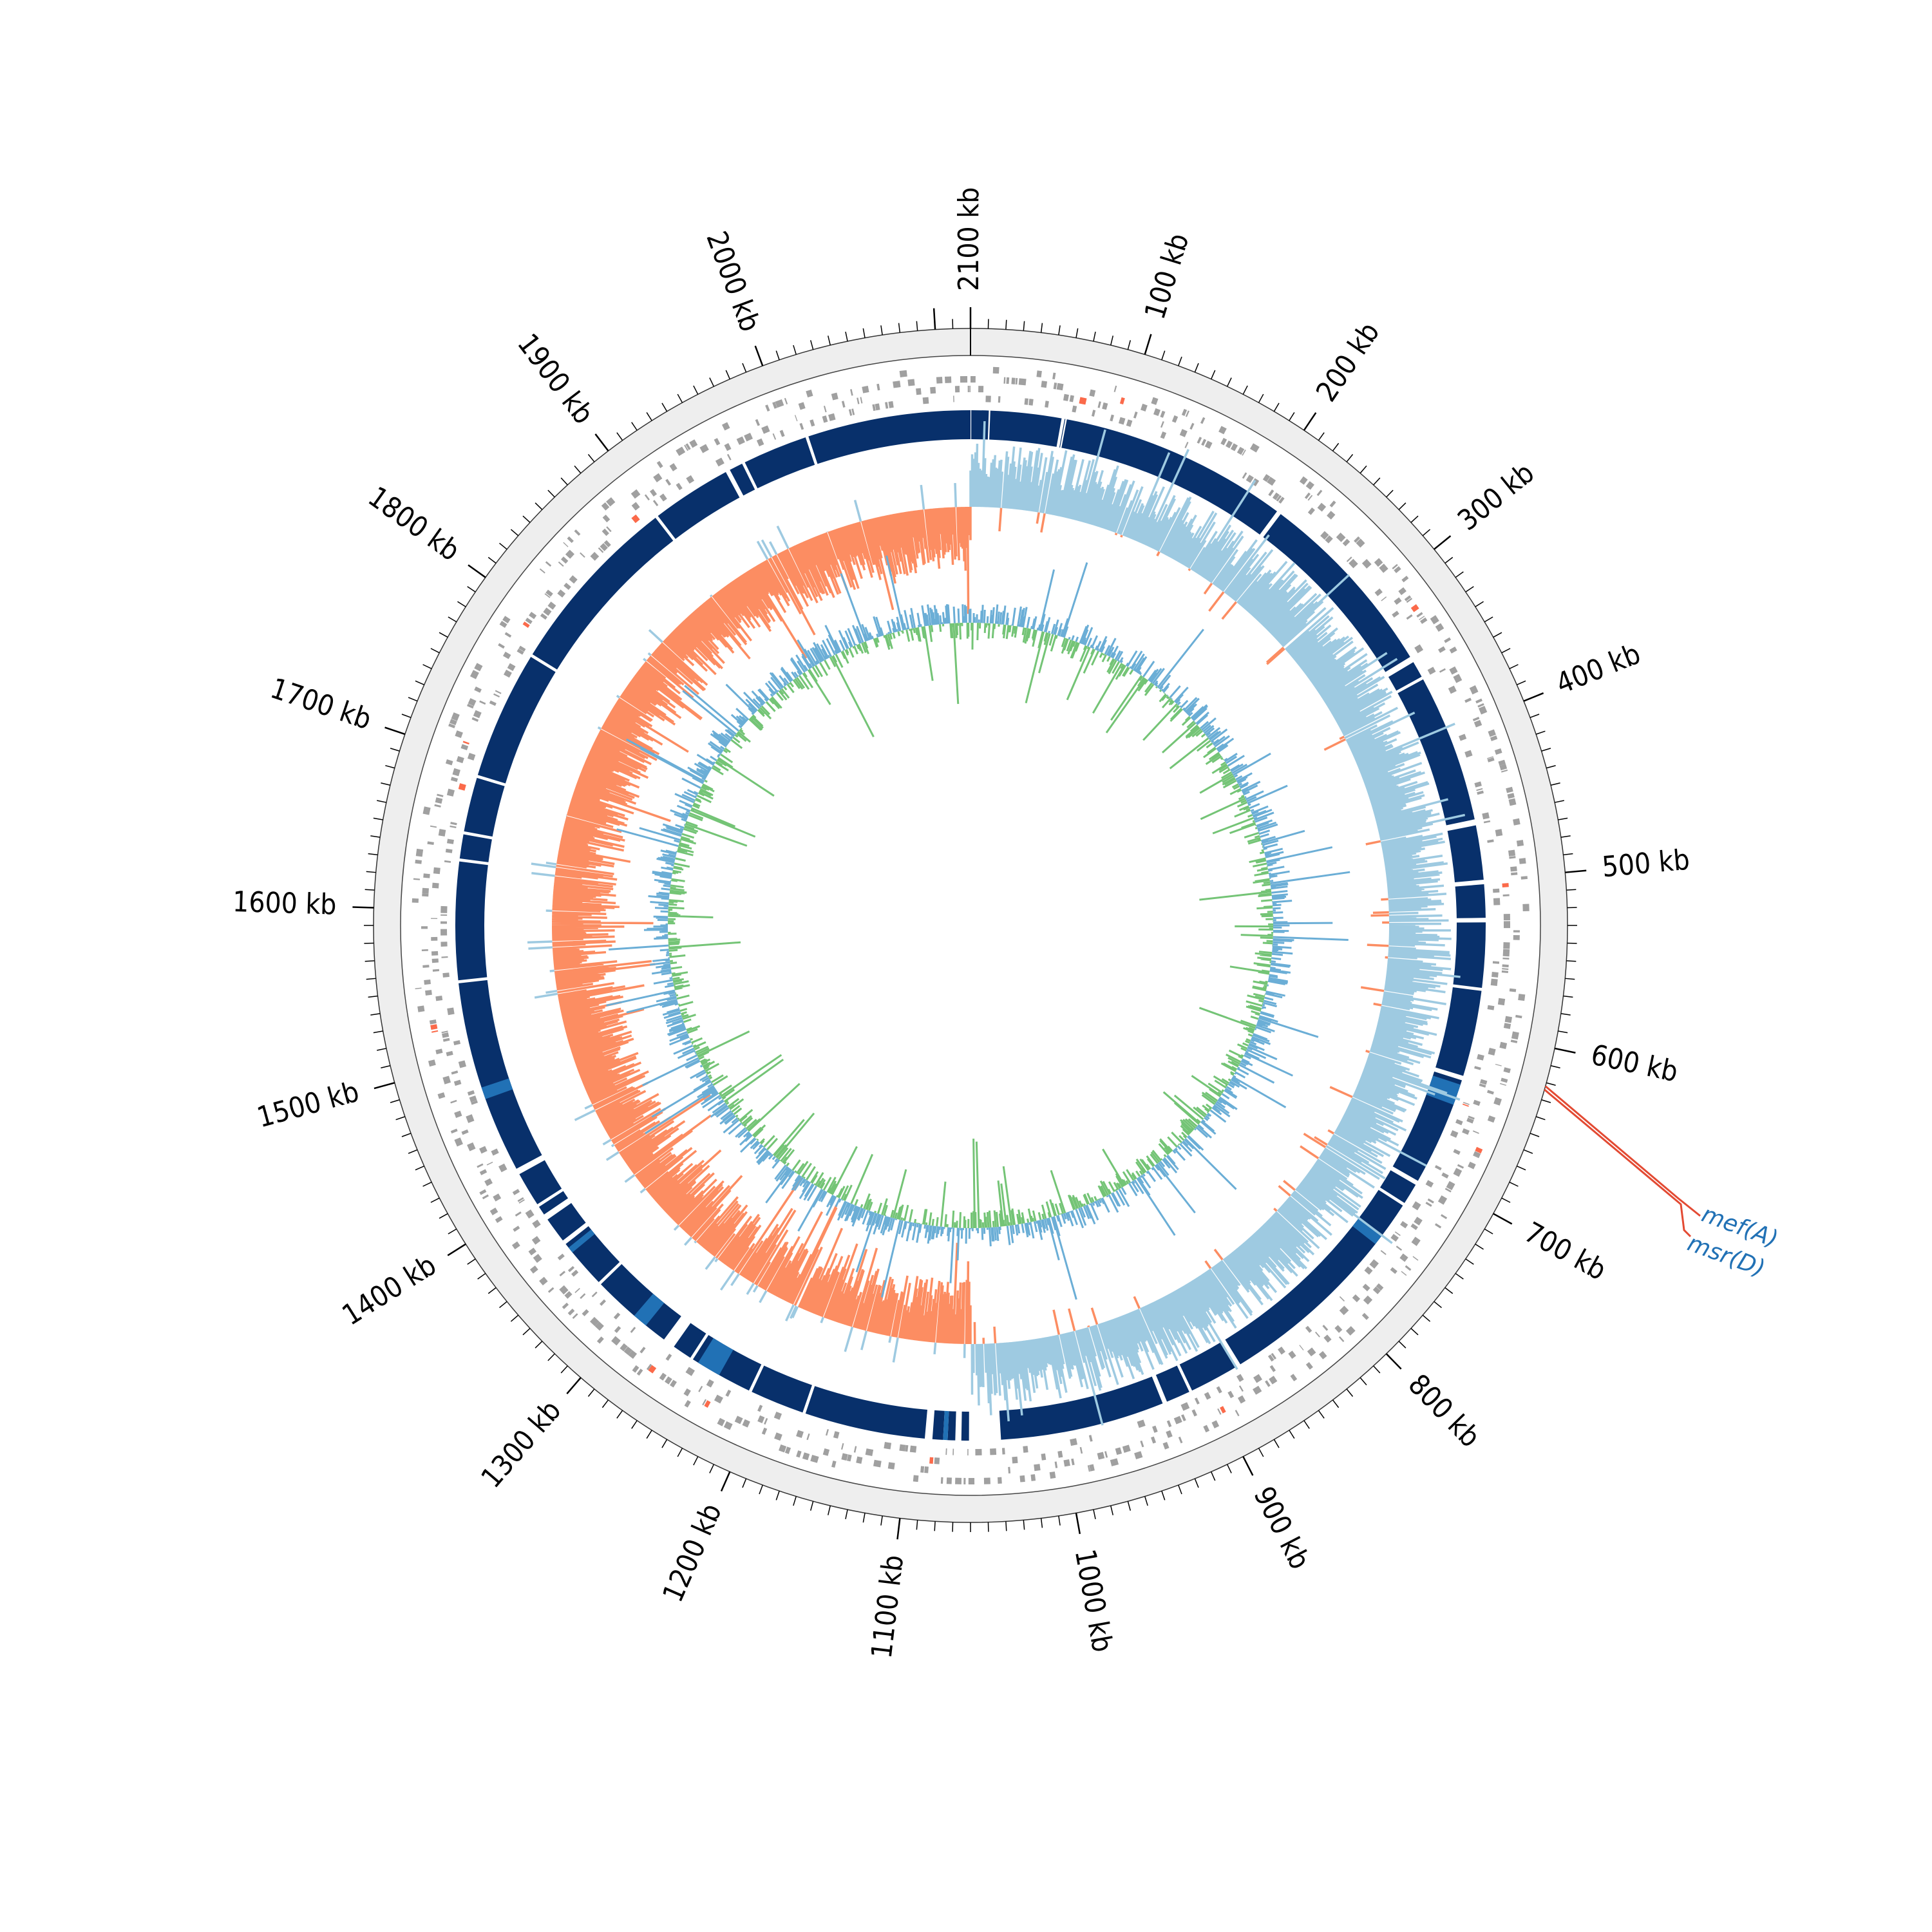  I want to click on gc-content-track, so click(978, 927).